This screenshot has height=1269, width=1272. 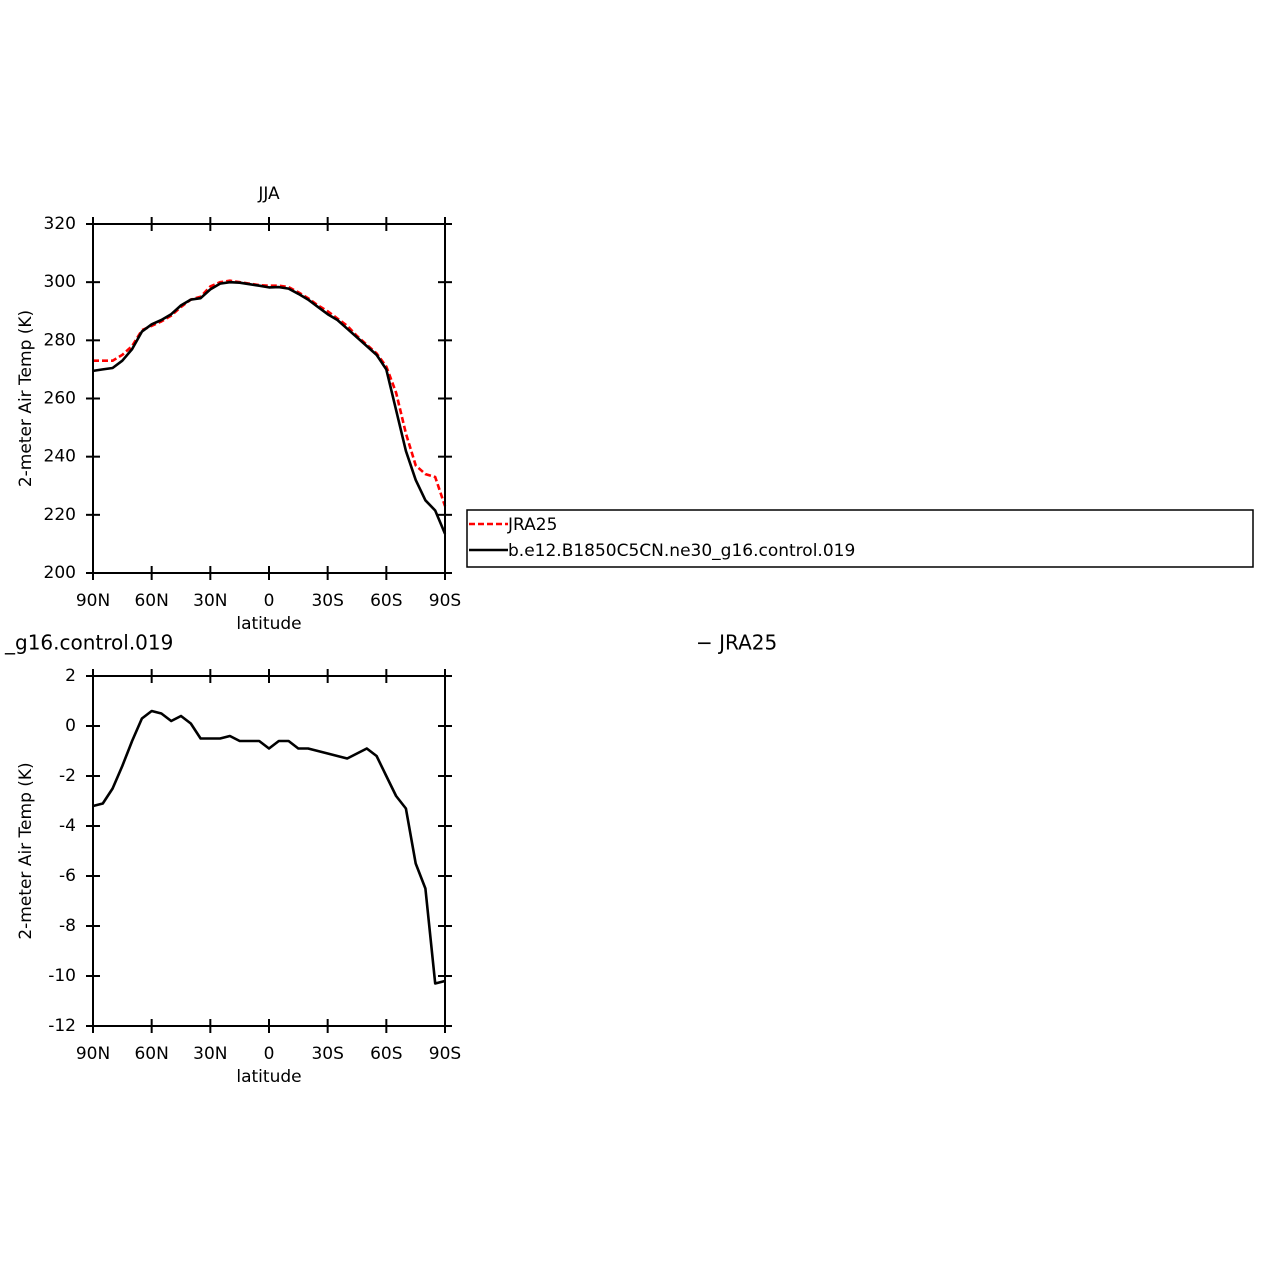 What do you see at coordinates (88, 643) in the screenshot?
I see `chart-title: _g16.control.019` at bounding box center [88, 643].